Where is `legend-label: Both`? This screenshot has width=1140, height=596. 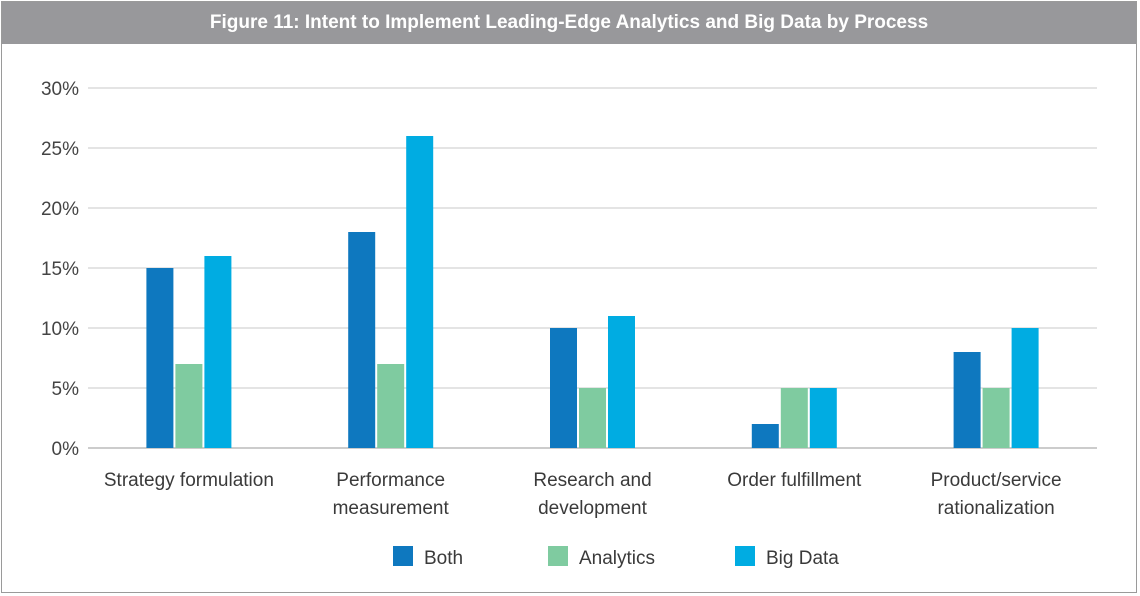 legend-label: Both is located at coordinates (443, 558).